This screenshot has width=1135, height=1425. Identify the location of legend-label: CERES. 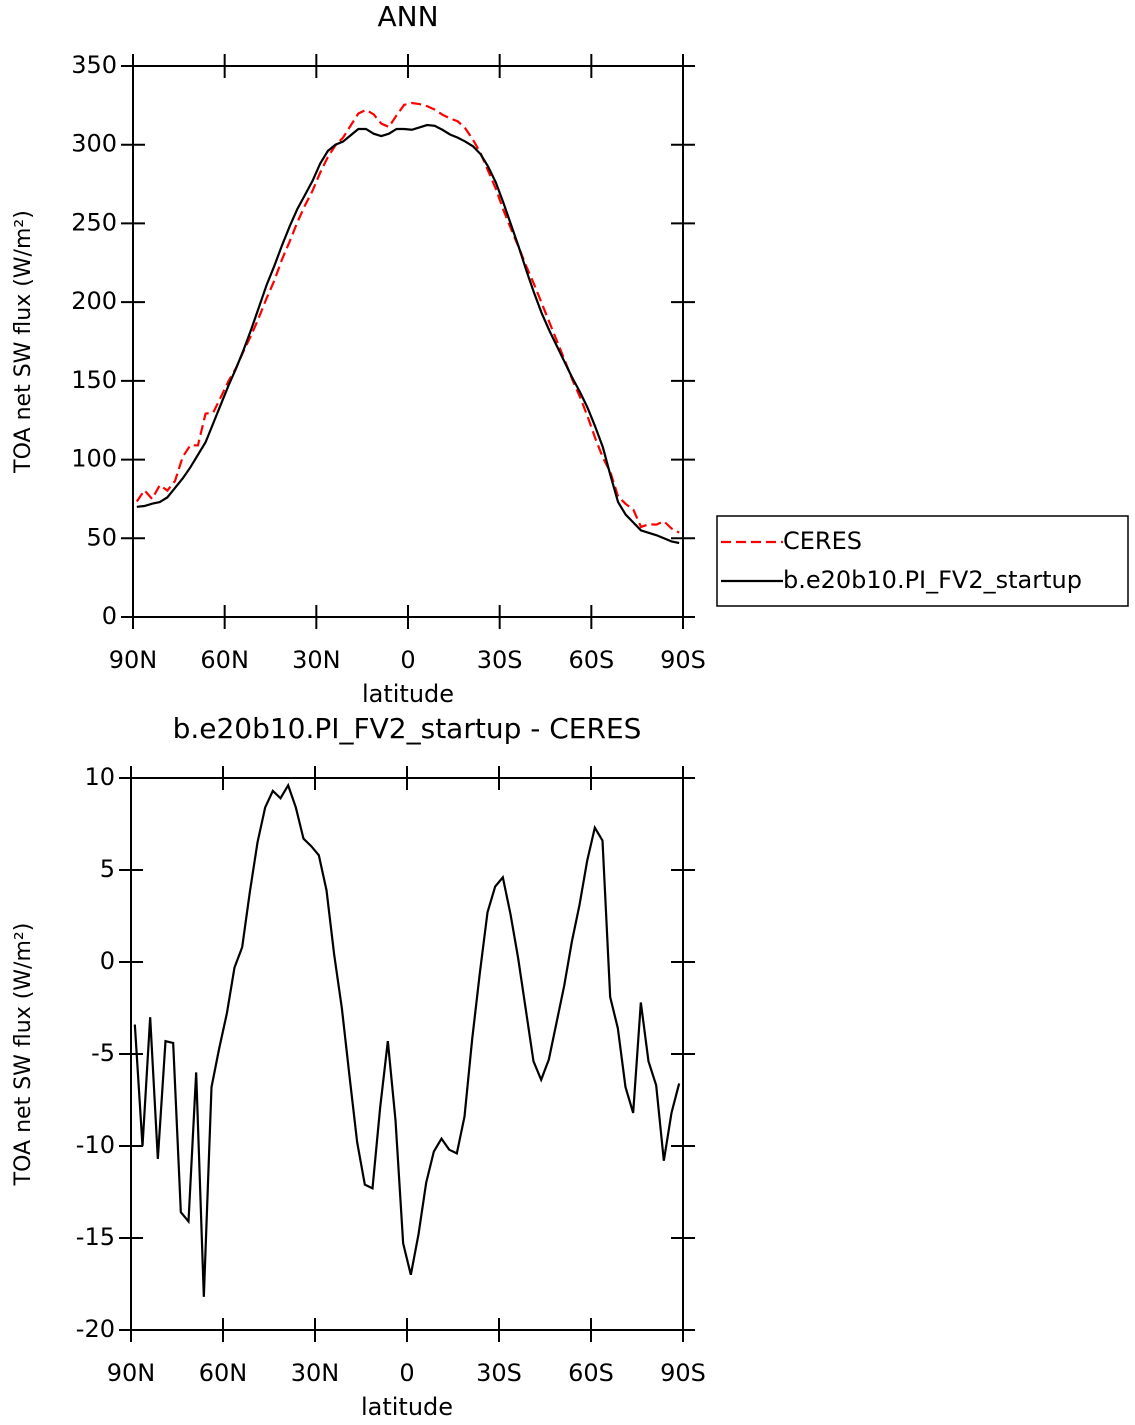
(822, 541).